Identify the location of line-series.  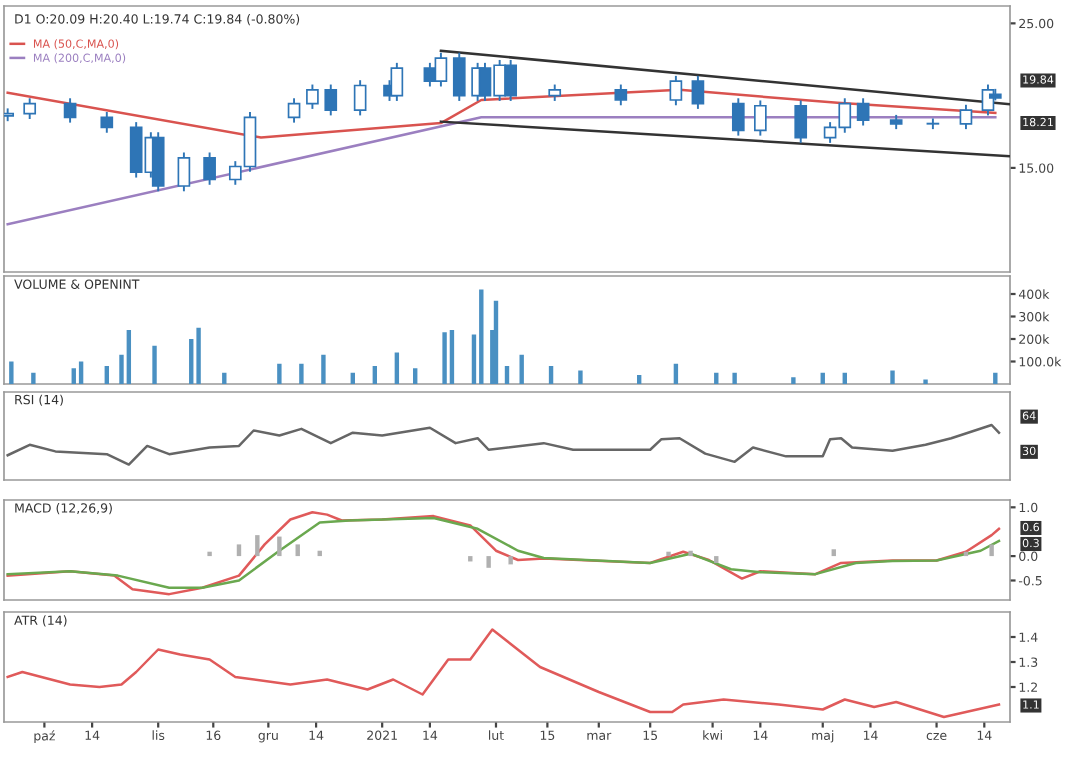
(503, 673).